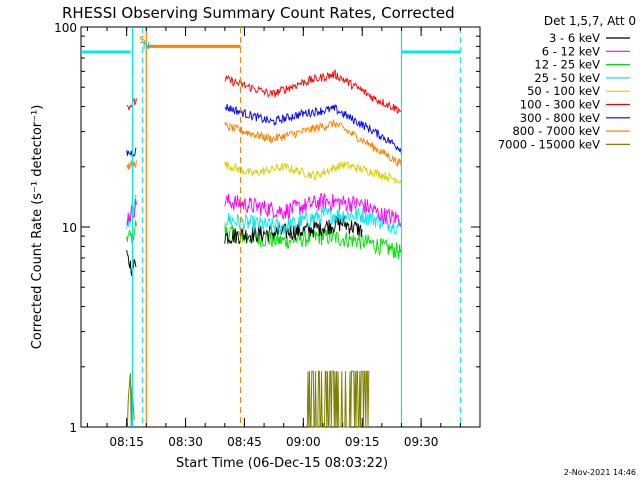  Describe the element at coordinates (574, 38) in the screenshot. I see `legend-label: 3 - 6 keV` at that location.